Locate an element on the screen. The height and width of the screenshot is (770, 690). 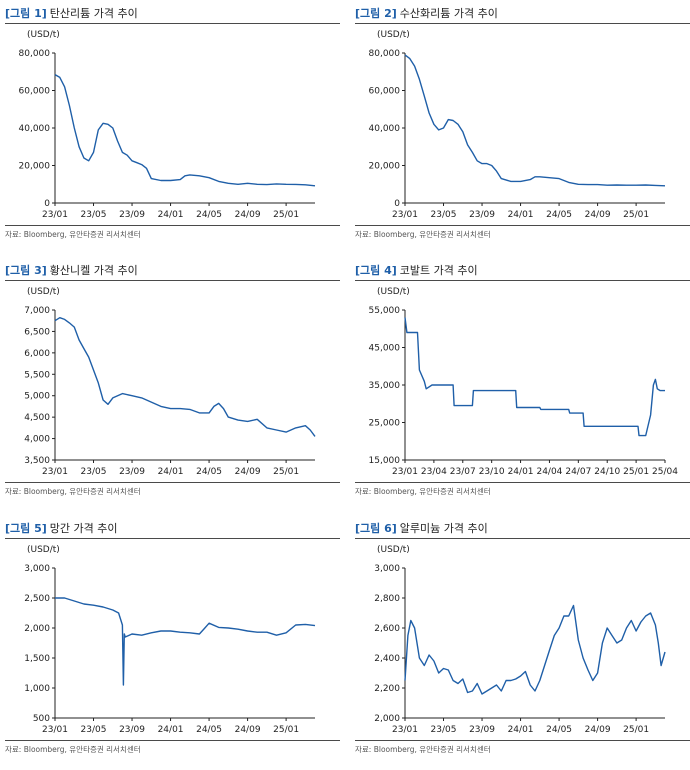
y-tick-label: 2,000 is located at coordinates (387, 719).